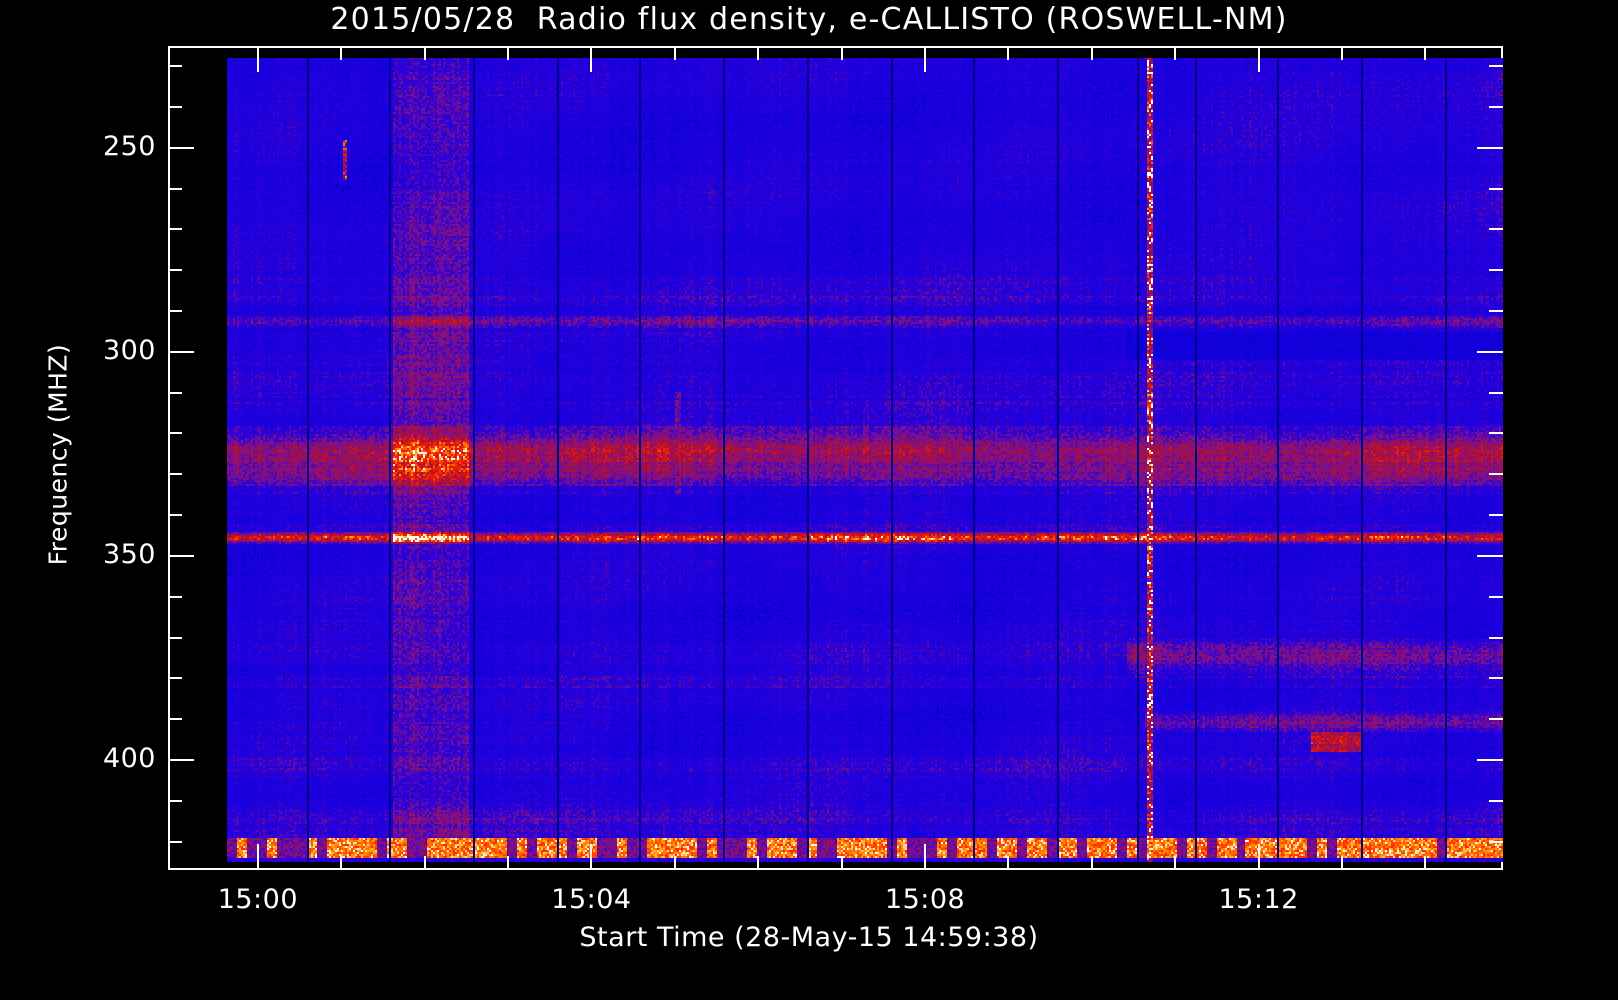 The width and height of the screenshot is (1618, 1000). I want to click on y-axis-tick-label: 300, so click(129, 350).